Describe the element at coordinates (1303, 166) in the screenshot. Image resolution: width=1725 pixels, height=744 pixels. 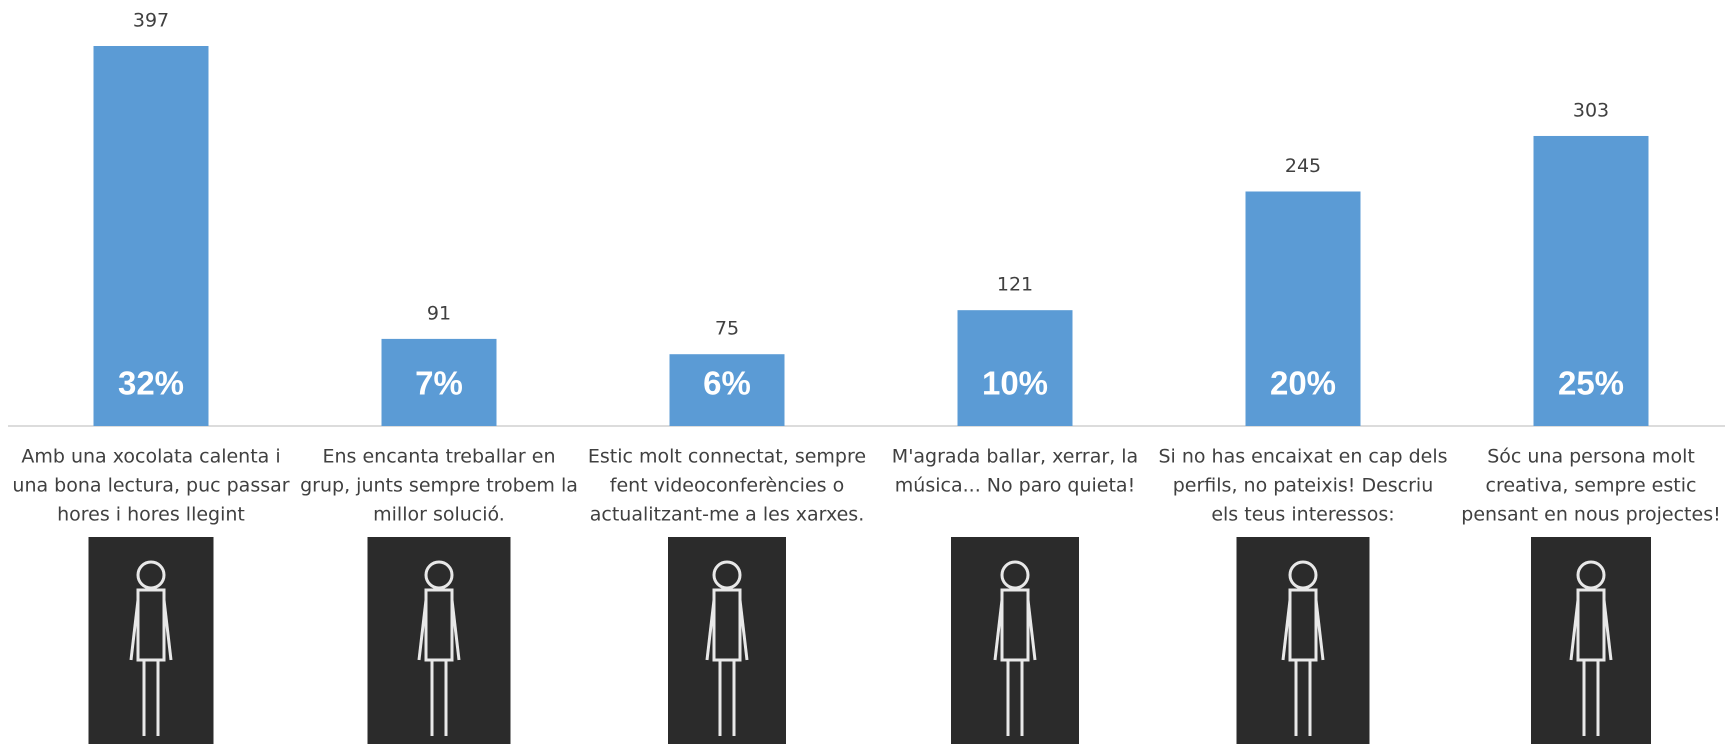
I see `value-label: 245` at that location.